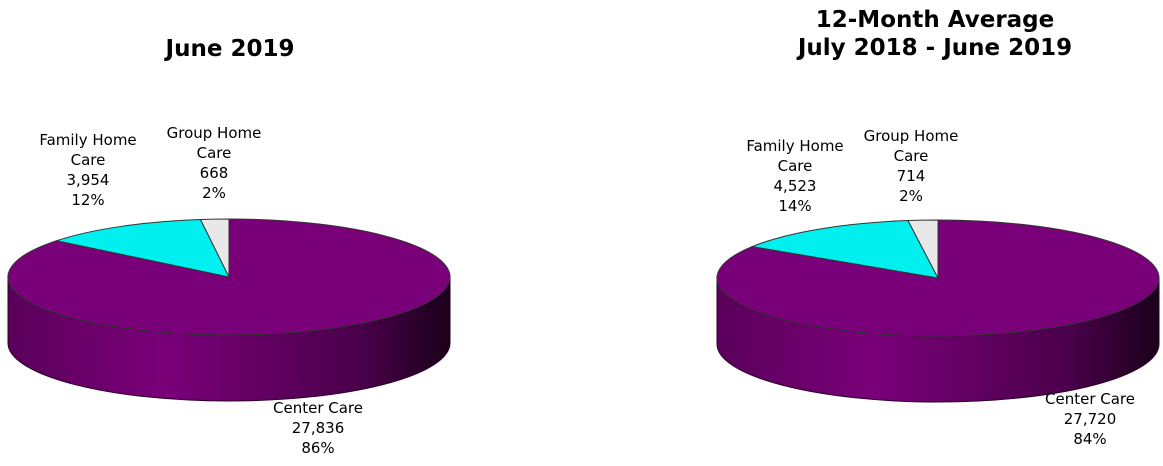 The height and width of the screenshot is (466, 1163). Describe the element at coordinates (88, 200) in the screenshot. I see `slice-percent: 12%` at that location.